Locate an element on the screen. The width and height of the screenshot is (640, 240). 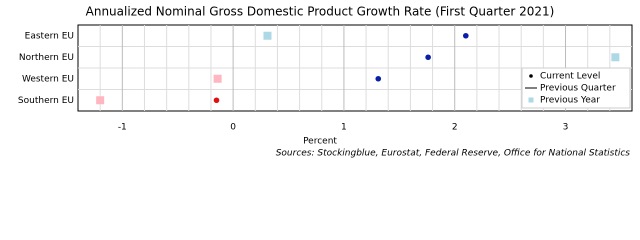
legend-label: Previous Quarter is located at coordinates (578, 89).